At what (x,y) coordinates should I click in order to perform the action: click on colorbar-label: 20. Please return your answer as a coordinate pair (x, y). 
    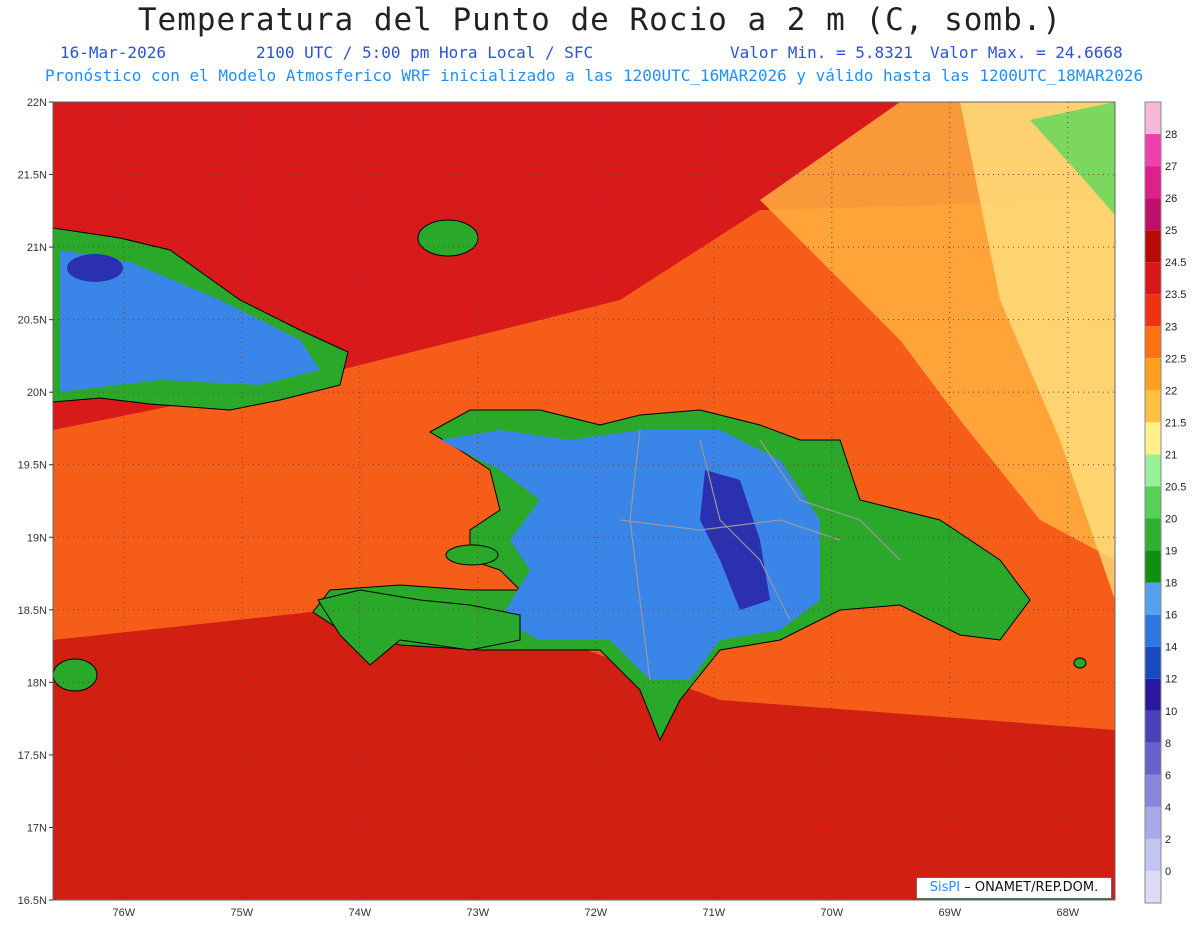
    Looking at the image, I should click on (1171, 520).